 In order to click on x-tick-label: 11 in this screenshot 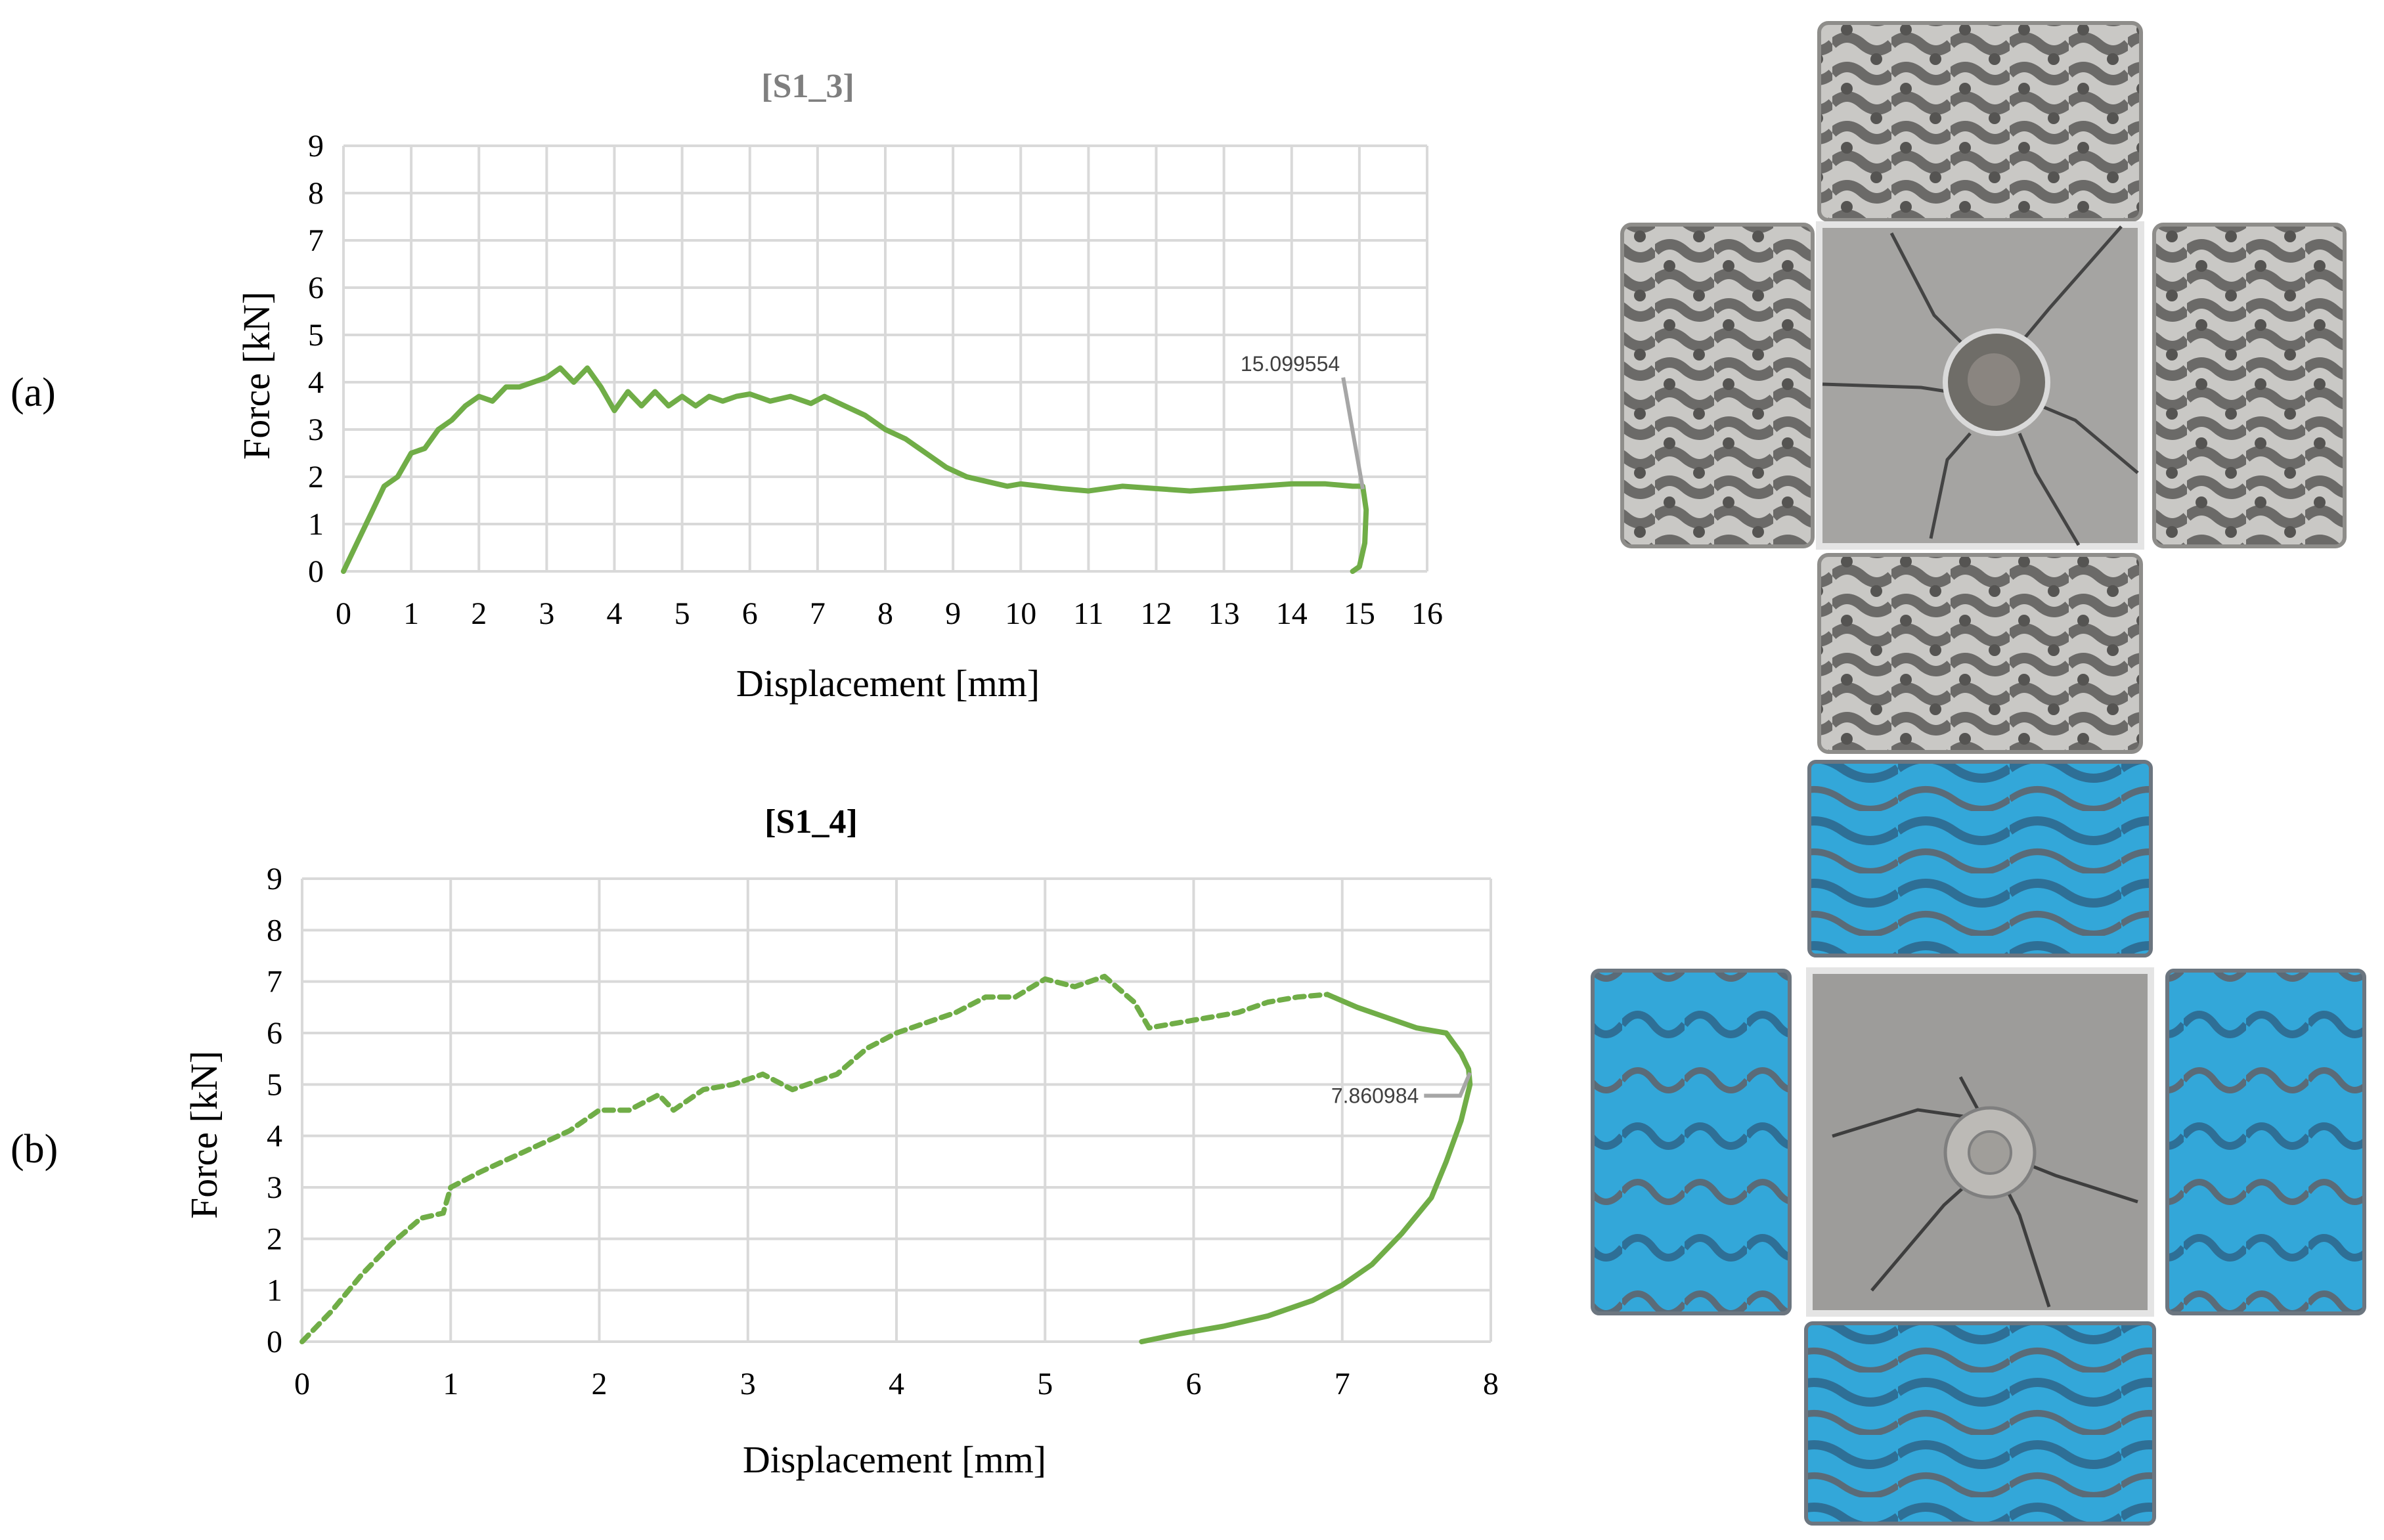, I will do `click(1088, 613)`.